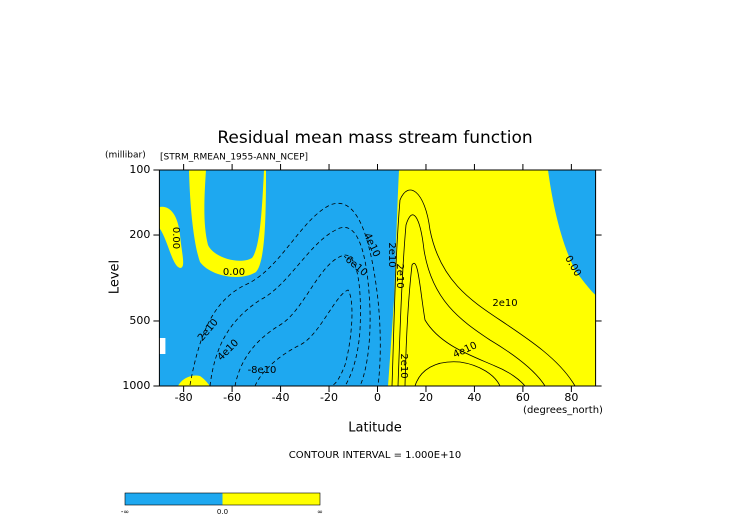 Image resolution: width=752 pixels, height=532 pixels. I want to click on contour-label: -8e10, so click(262, 370).